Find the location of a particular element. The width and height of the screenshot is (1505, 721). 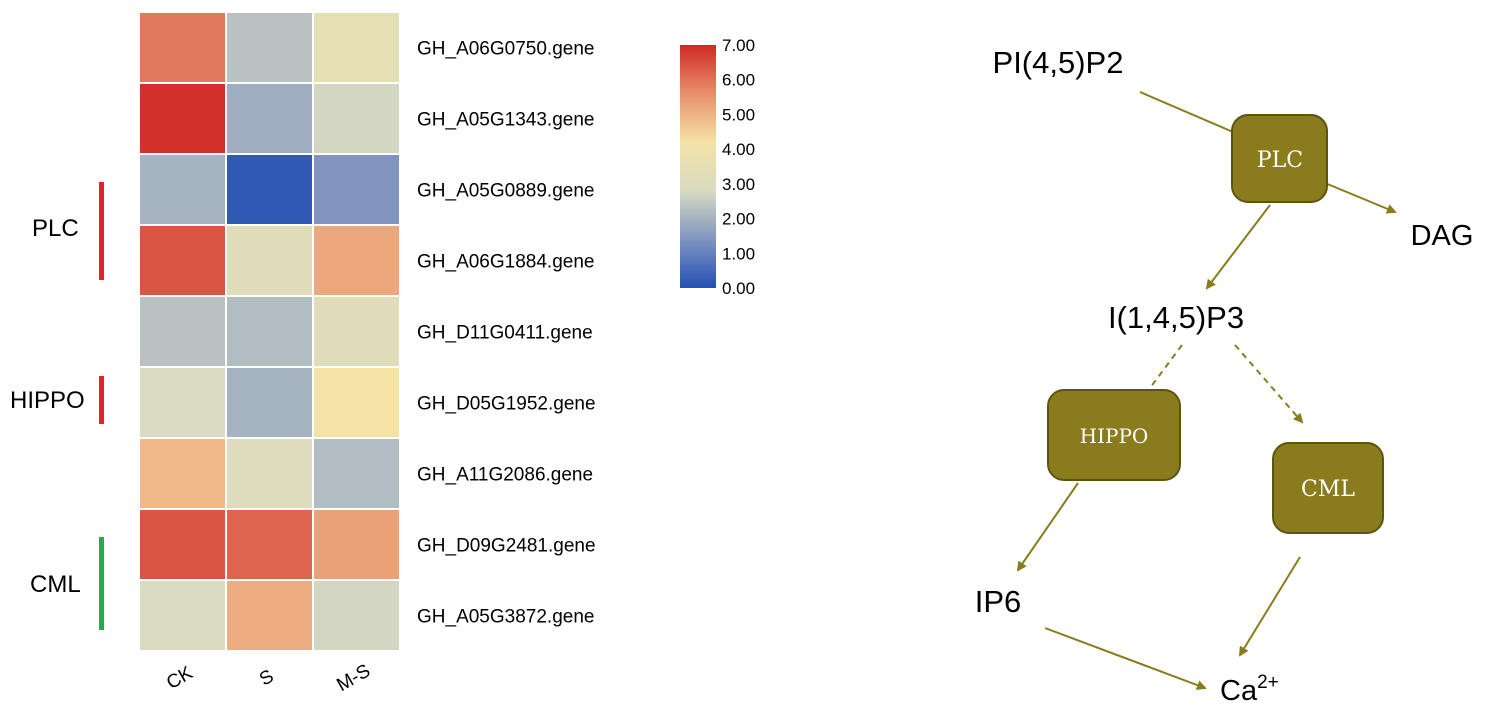

node-calcium-base: Ca is located at coordinates (1239, 691).